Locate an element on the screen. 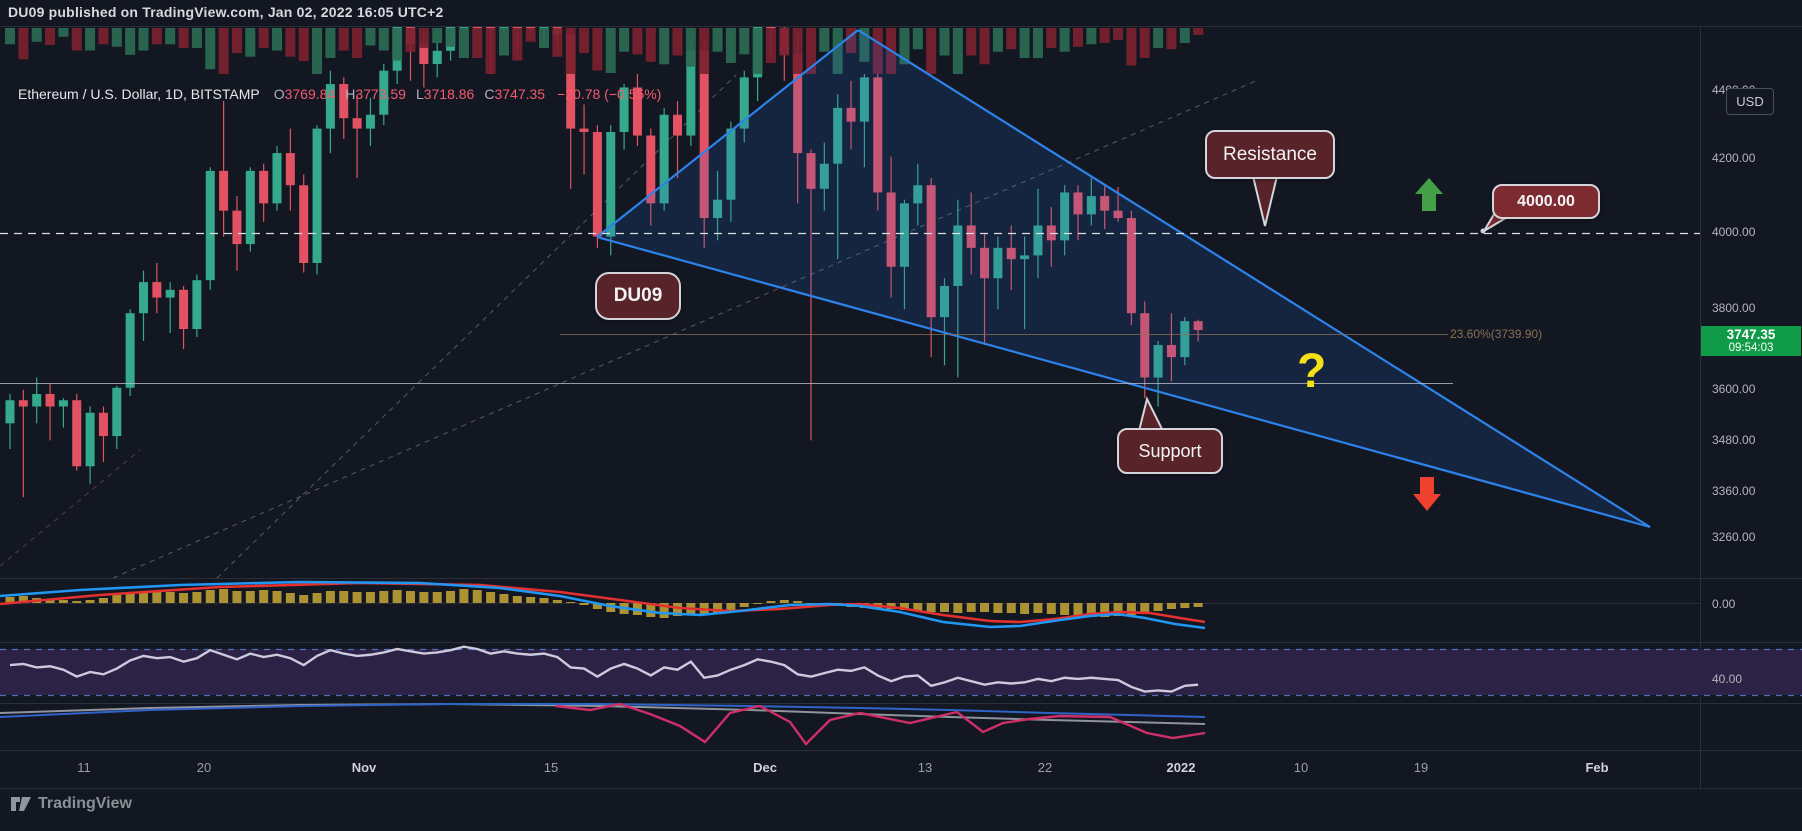 This screenshot has height=831, width=1802. time-axis-label: Dec is located at coordinates (765, 767).